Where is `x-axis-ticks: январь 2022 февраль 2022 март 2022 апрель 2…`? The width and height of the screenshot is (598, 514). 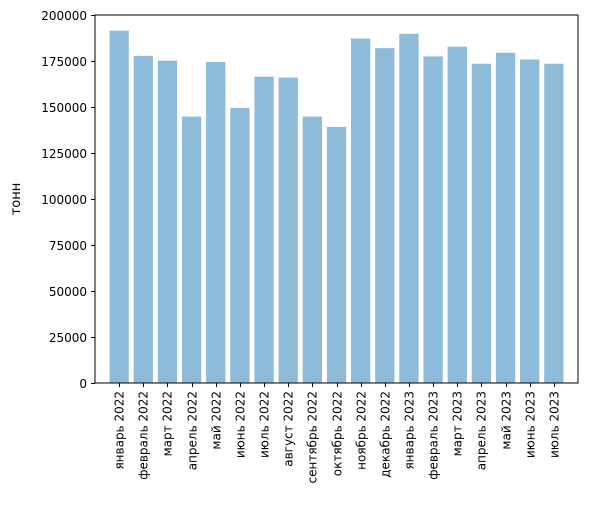
x-axis-ticks: январь 2022 февраль 2022 март 2022 апрель 2… is located at coordinates (337, 433).